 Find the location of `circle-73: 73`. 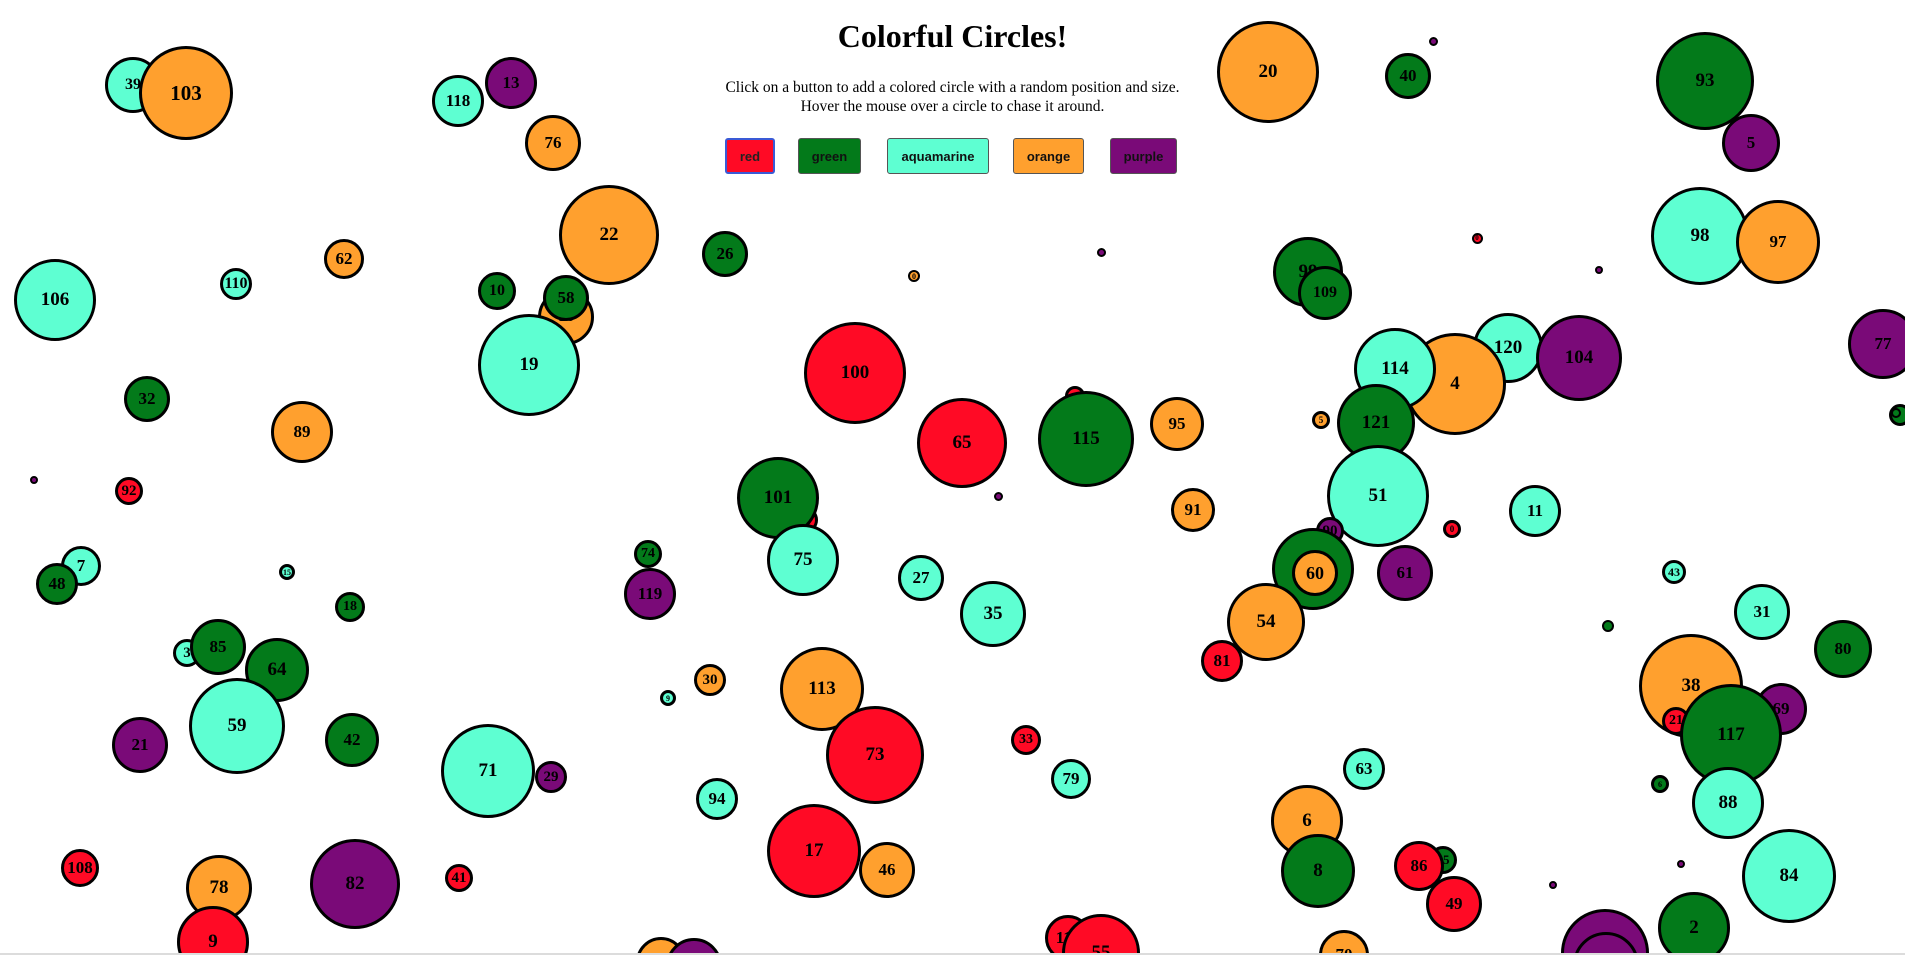

circle-73: 73 is located at coordinates (875, 755).